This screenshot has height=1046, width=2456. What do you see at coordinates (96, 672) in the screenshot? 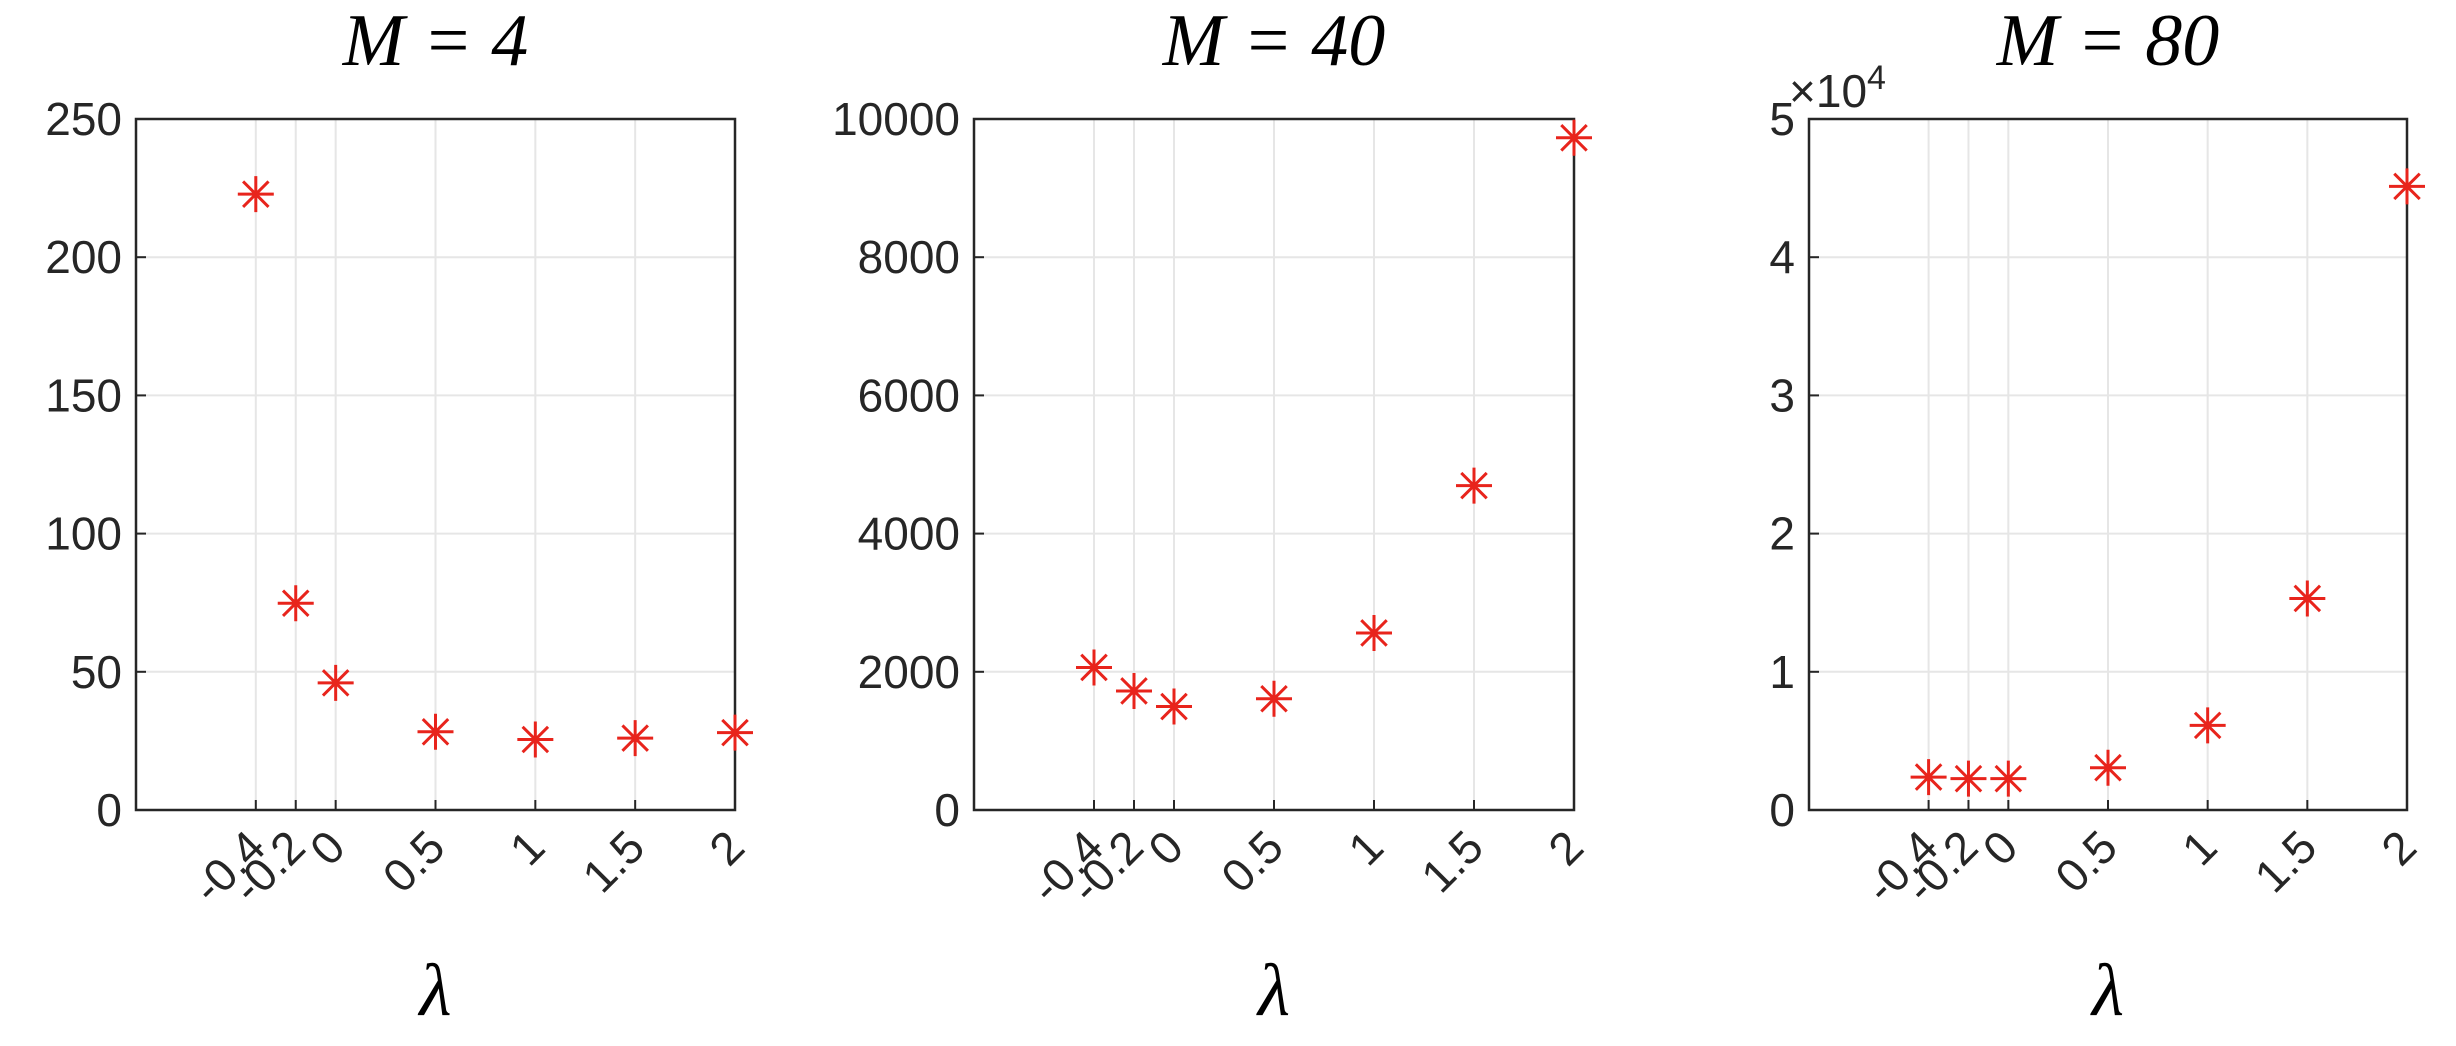
I see `y-tick-label: 50` at bounding box center [96, 672].